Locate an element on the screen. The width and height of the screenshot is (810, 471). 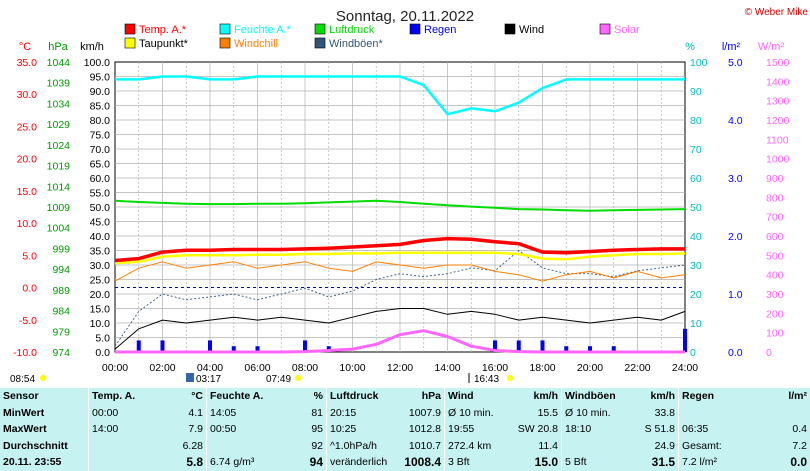
humidity-tick-label: 0 is located at coordinates (693, 353).